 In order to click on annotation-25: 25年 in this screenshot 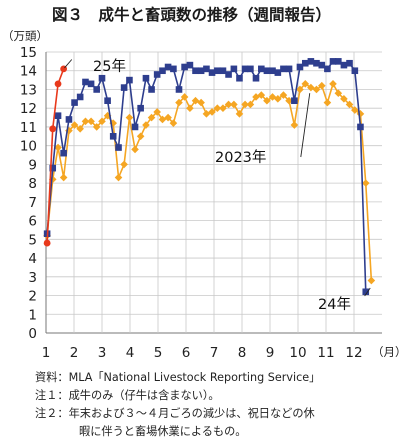, I will do `click(109, 66)`.